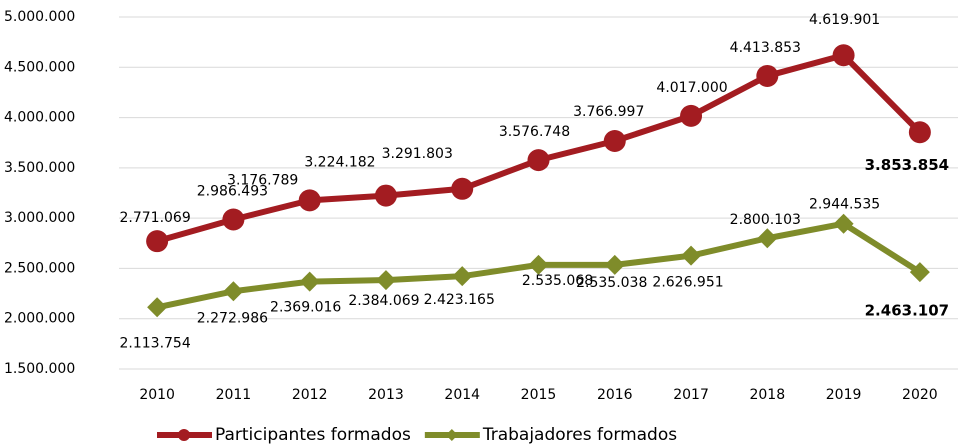  I want to click on x-tick-label: 2010, so click(157, 395).